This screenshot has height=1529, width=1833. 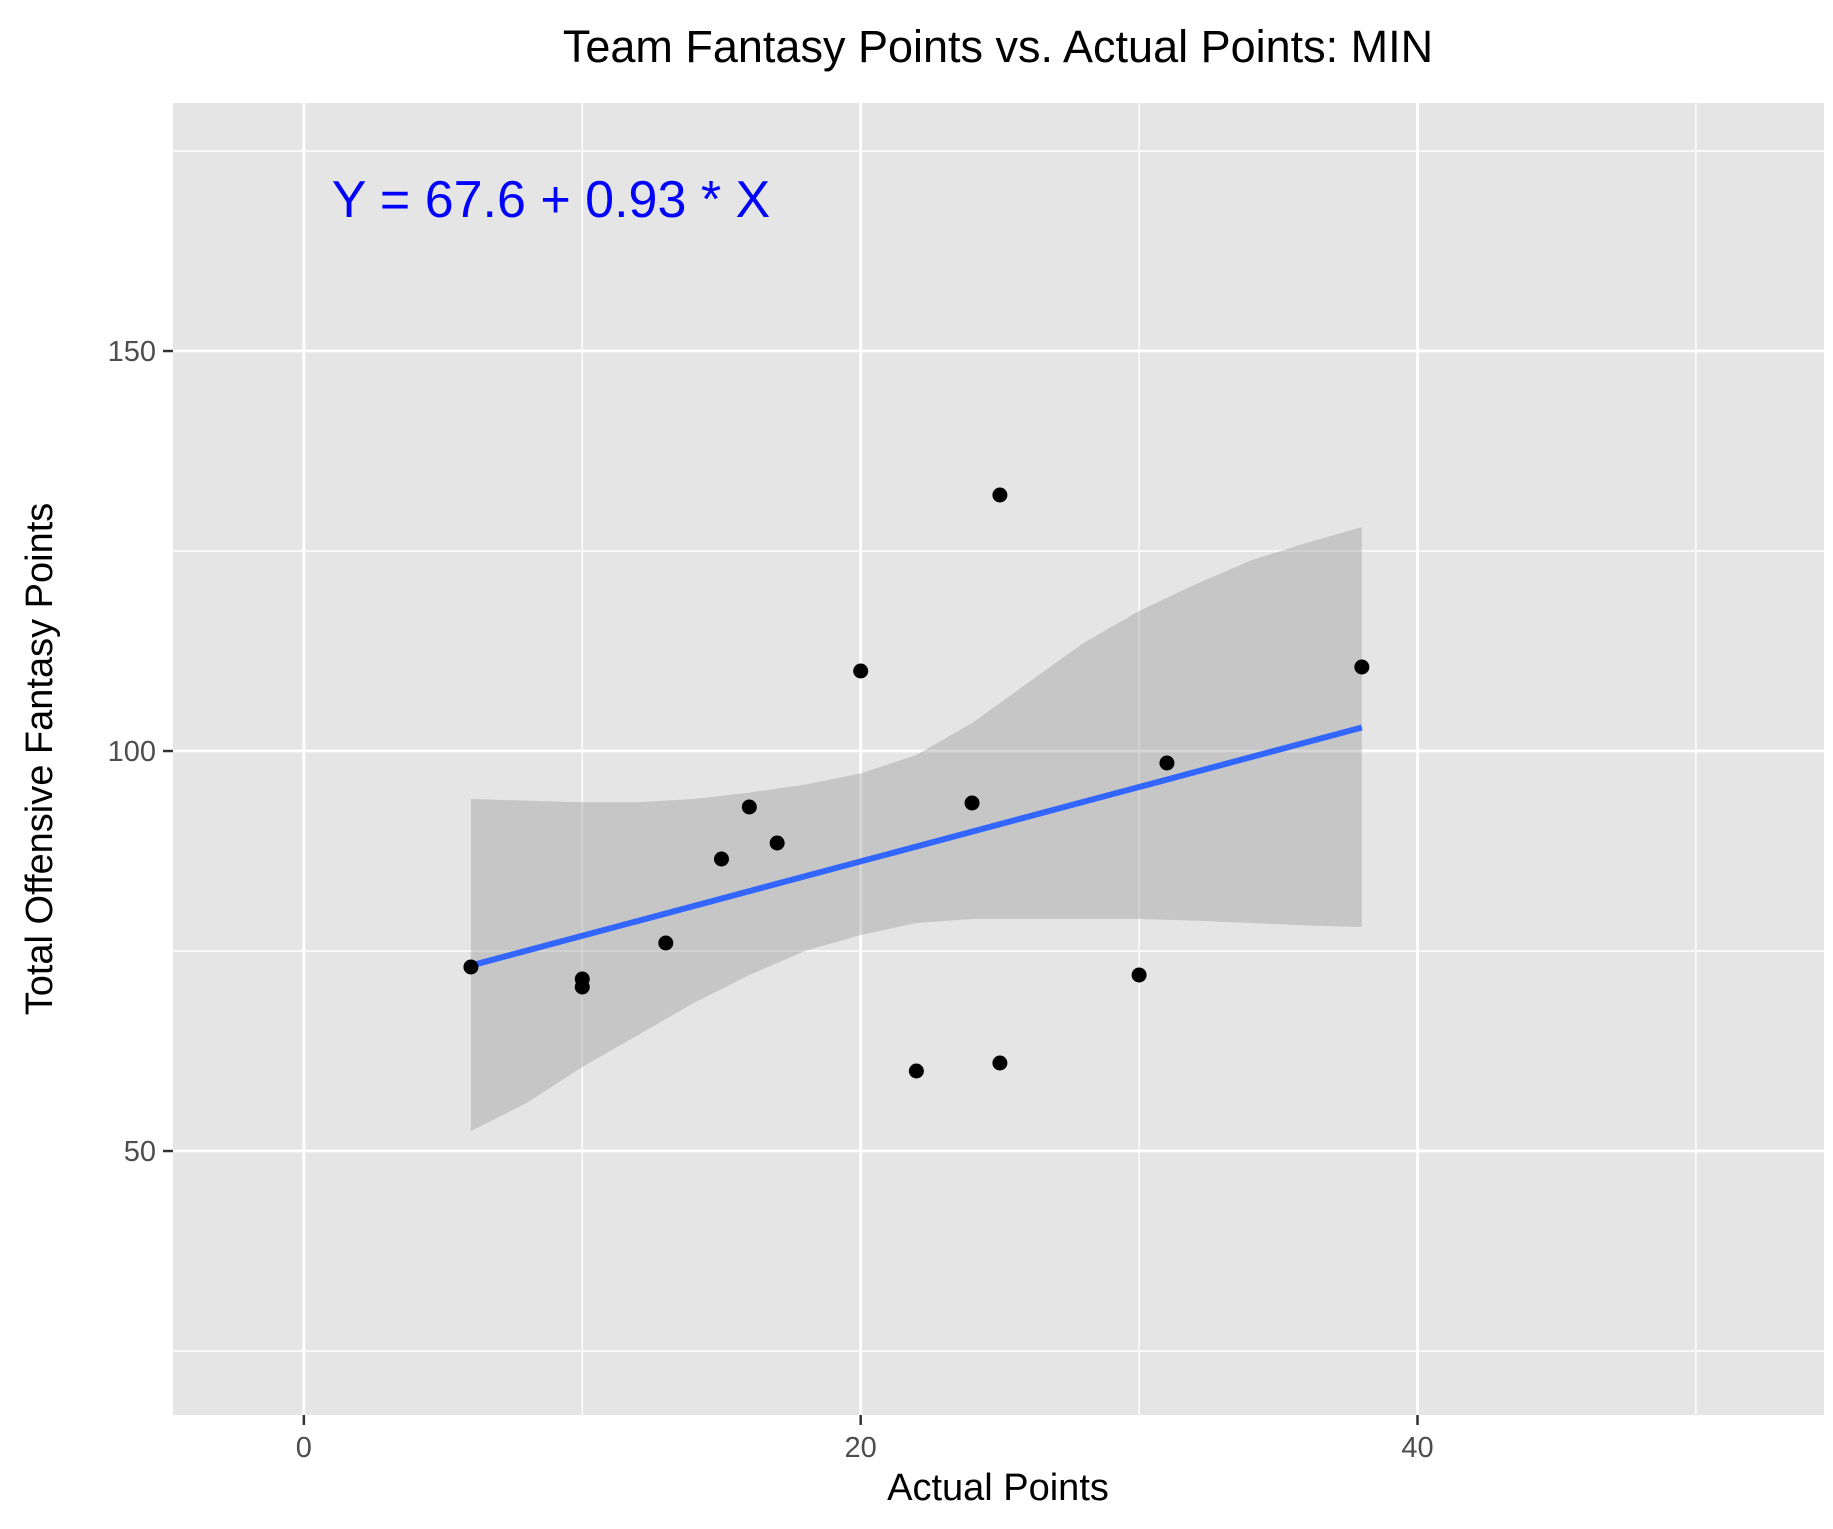 I want to click on regression-line, so click(x=916, y=846).